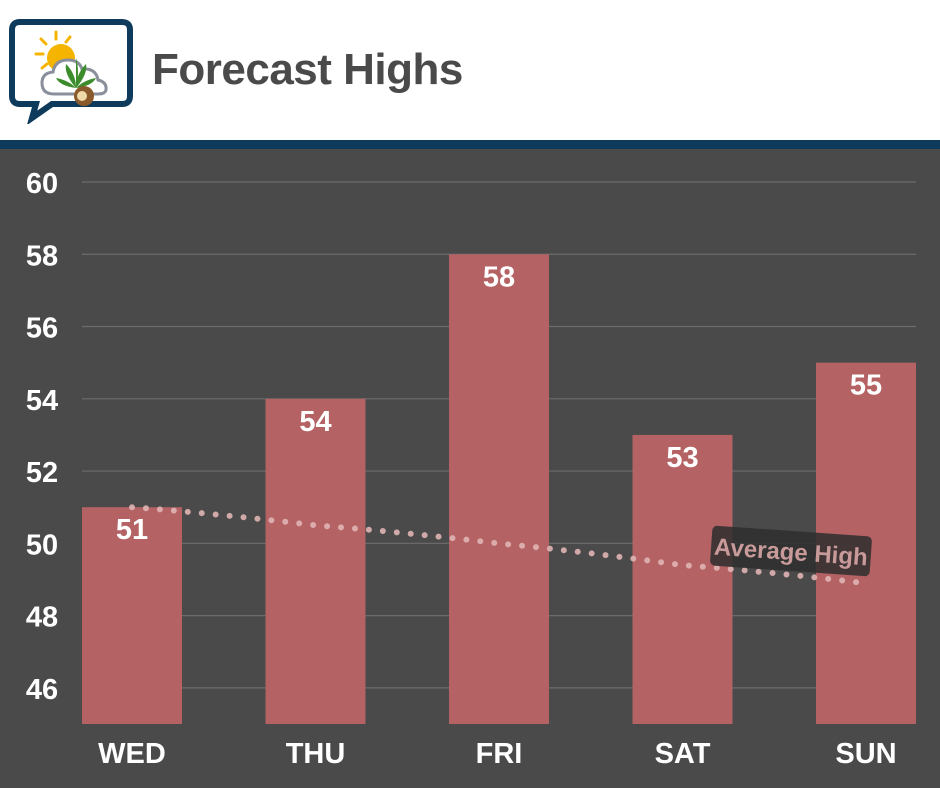 The image size is (940, 788). Describe the element at coordinates (499, 277) in the screenshot. I see `data-label: 58` at that location.